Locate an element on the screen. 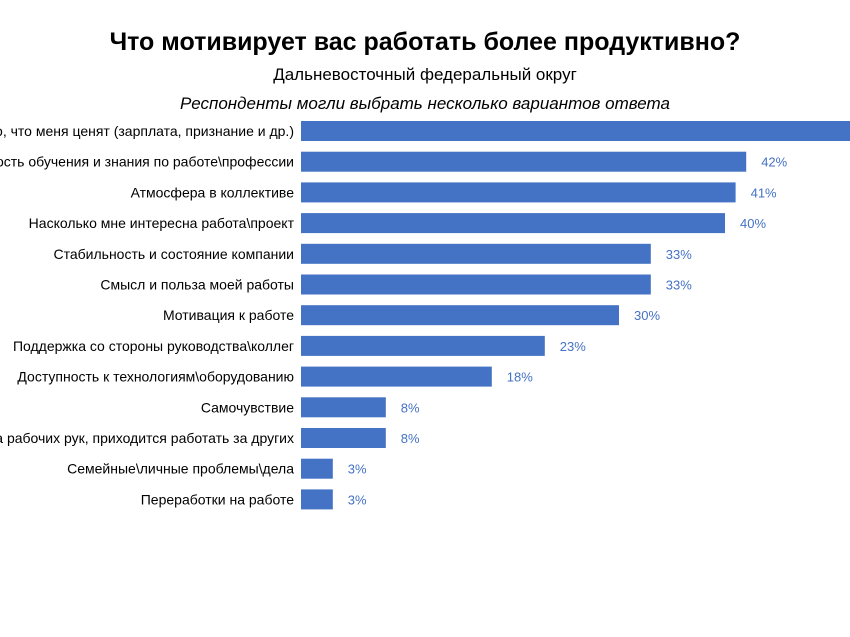 This screenshot has width=850, height=637. category-label-4: Стабильность и состояние компании is located at coordinates (173, 254).